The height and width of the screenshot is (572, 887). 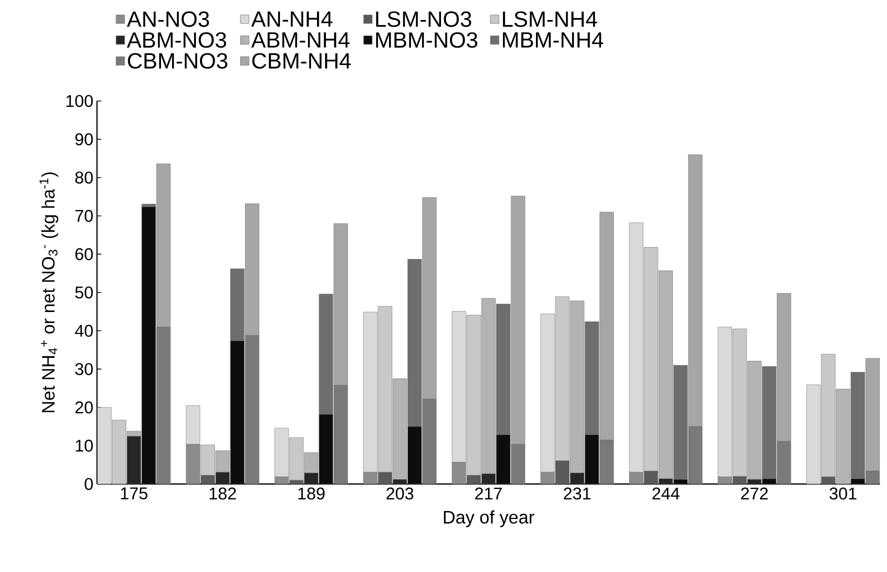 I want to click on y-tick-label: 70, so click(x=84, y=216).